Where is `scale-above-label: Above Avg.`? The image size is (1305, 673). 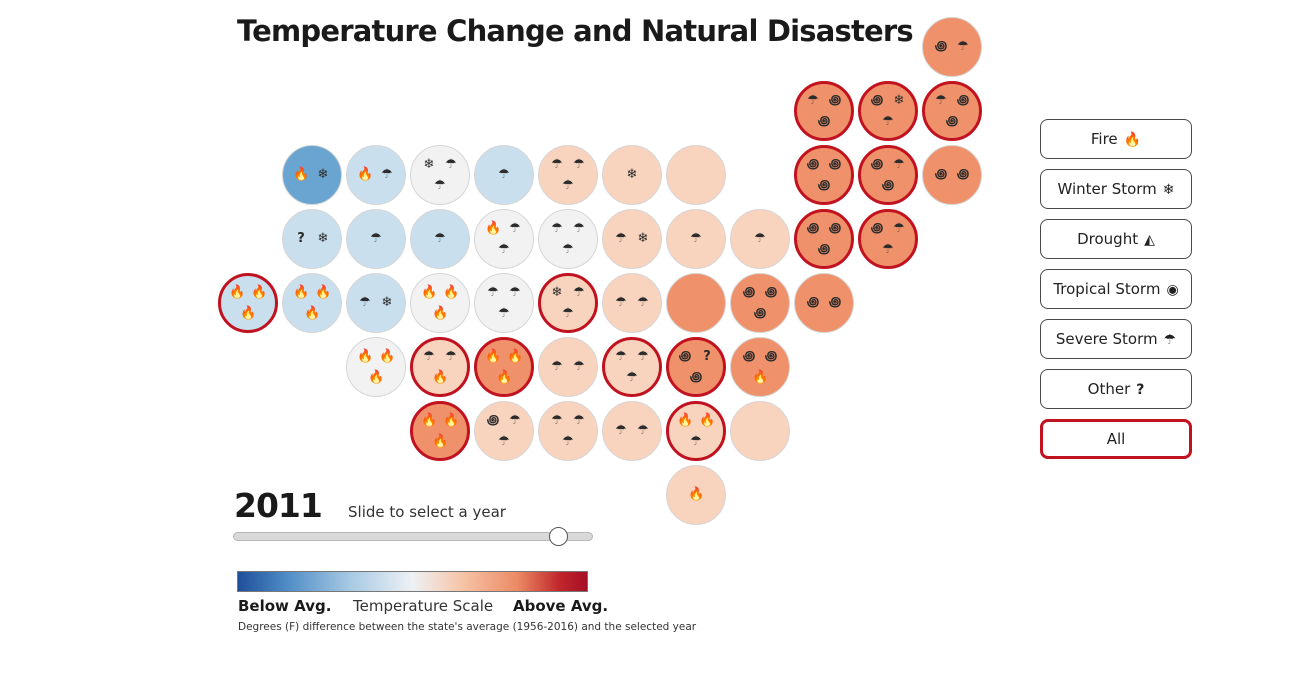
scale-above-label: Above Avg. is located at coordinates (561, 606).